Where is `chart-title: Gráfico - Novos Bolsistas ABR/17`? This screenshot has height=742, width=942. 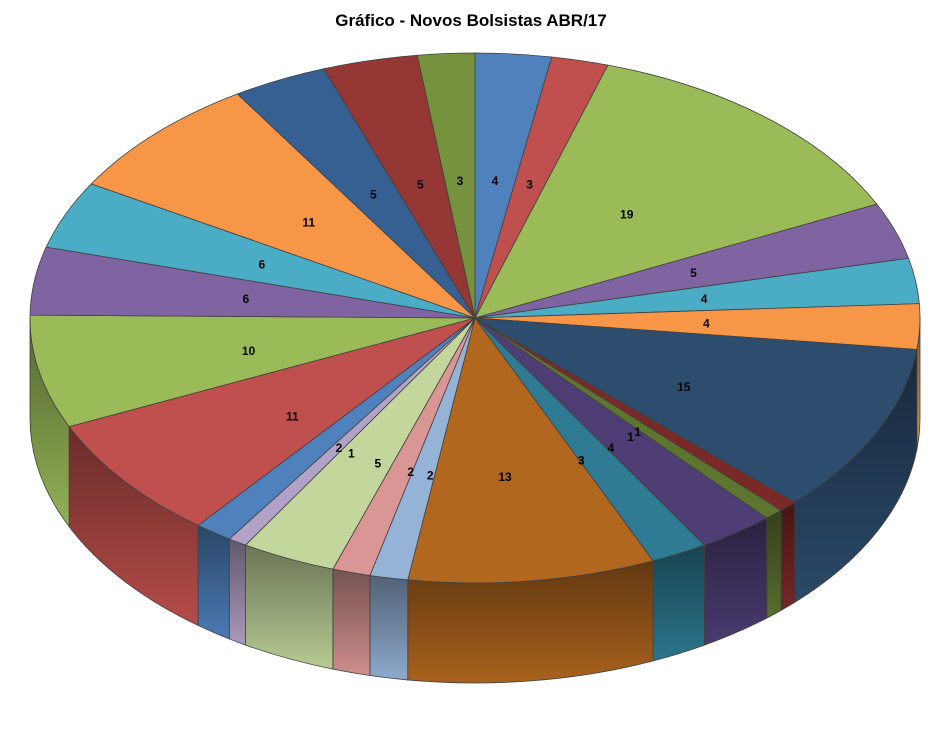 chart-title: Gráfico - Novos Bolsistas ABR/17 is located at coordinates (471, 20).